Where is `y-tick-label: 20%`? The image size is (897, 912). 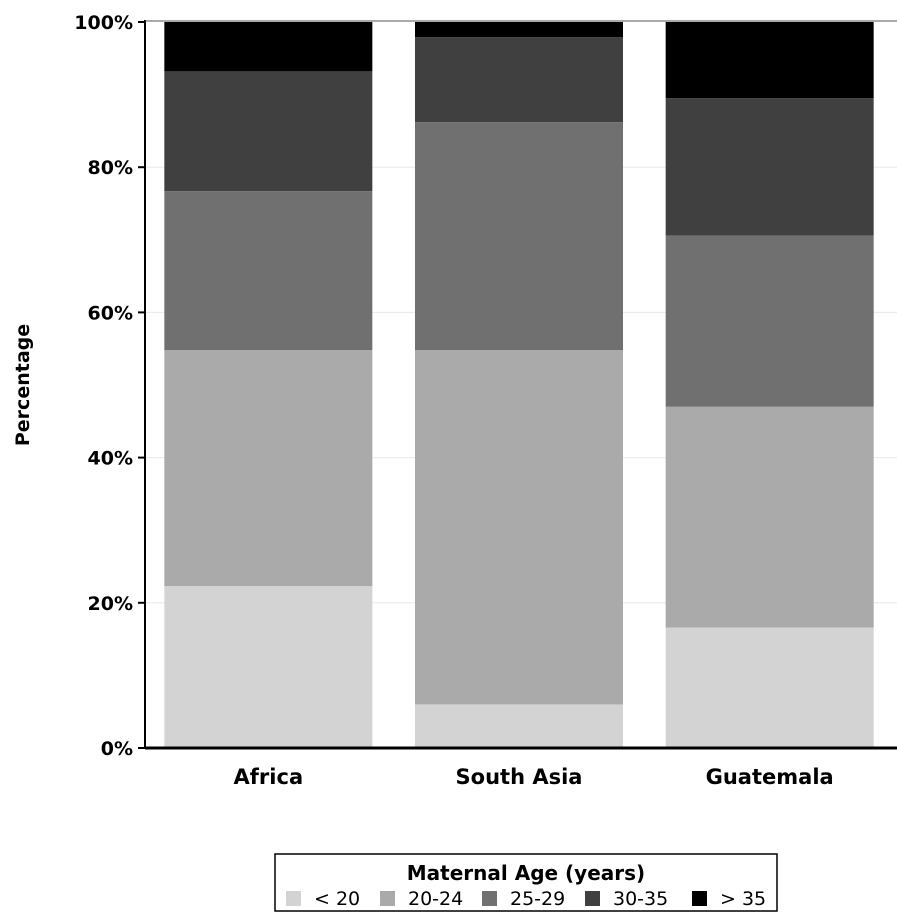
y-tick-label: 20% is located at coordinates (110, 604).